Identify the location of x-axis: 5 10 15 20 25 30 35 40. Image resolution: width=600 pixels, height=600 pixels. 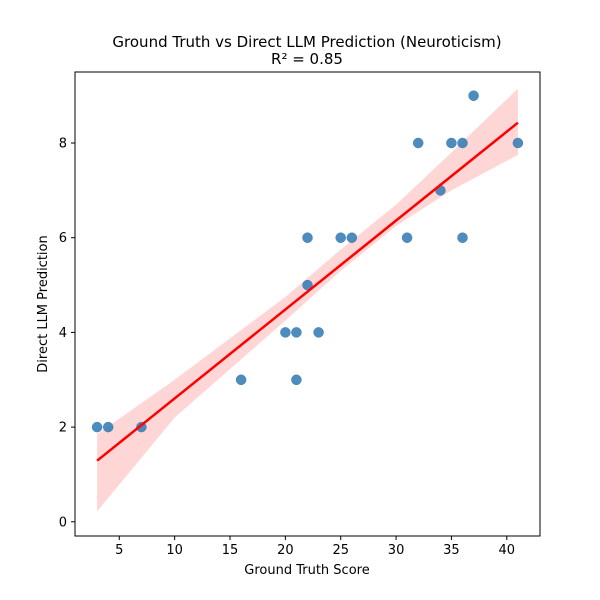
(315, 547).